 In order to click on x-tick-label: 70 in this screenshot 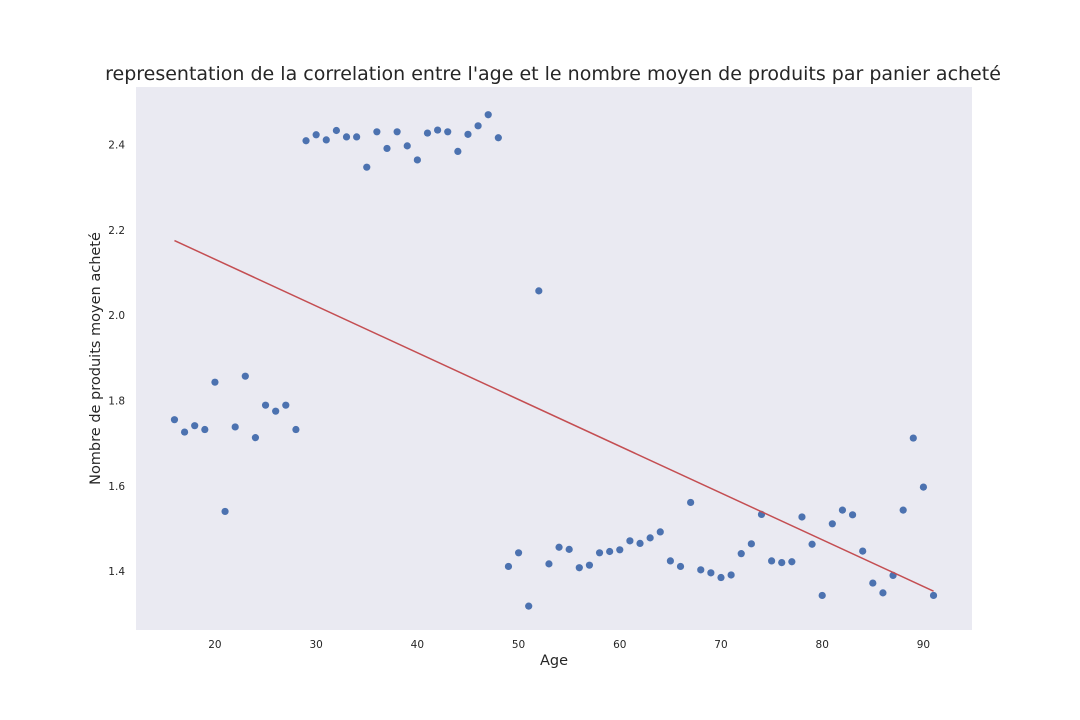, I will do `click(720, 645)`.